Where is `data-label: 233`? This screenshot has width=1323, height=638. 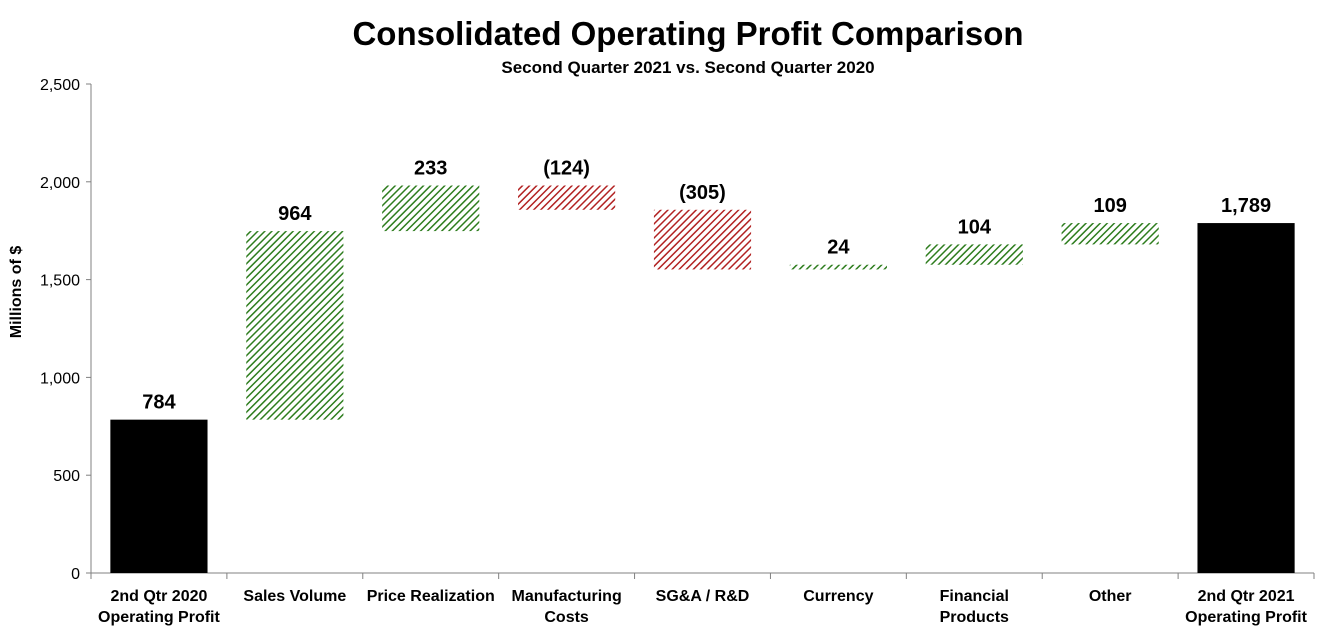
data-label: 233 is located at coordinates (430, 169).